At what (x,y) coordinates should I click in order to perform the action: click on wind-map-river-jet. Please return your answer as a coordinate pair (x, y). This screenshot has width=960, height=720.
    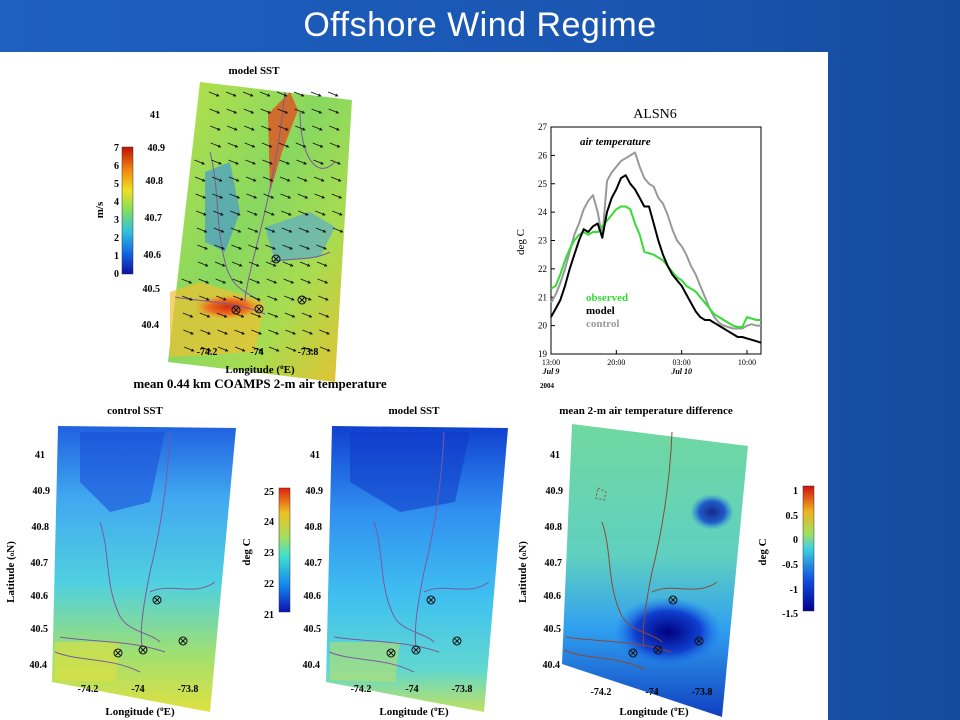
    Looking at the image, I should click on (283, 142).